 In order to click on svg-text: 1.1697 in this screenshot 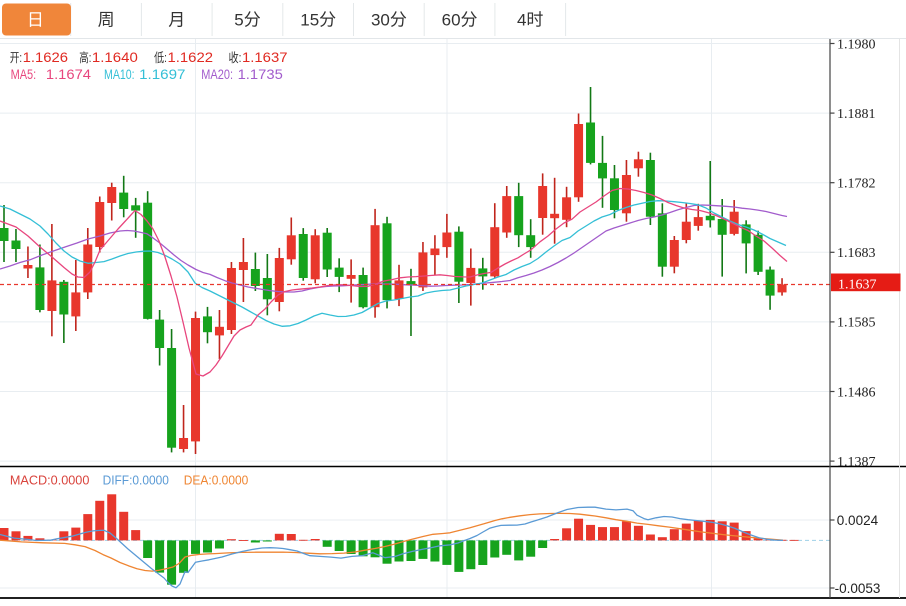, I will do `click(162, 74)`.